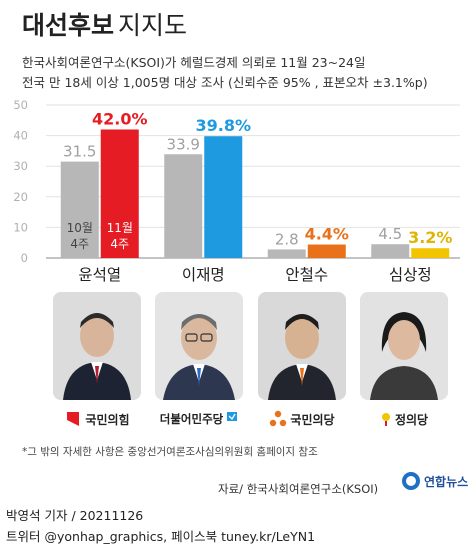 Image resolution: width=474 pixels, height=549 pixels. I want to click on byline: 박영석 기자 / 20211126, so click(75, 515).